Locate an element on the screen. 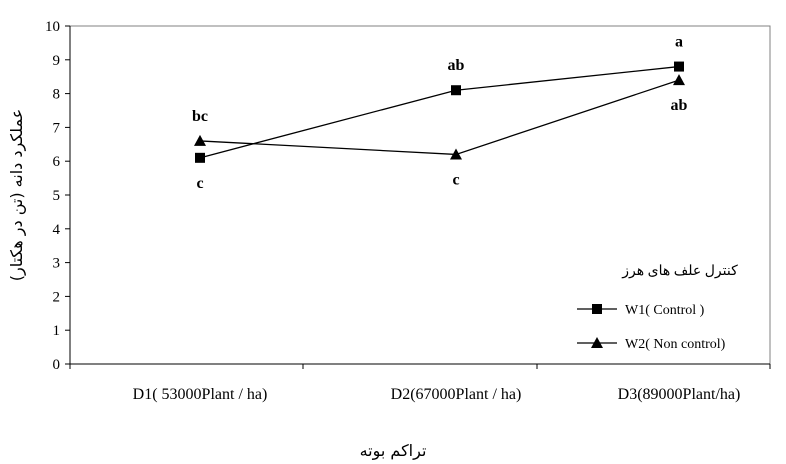 This screenshot has width=786, height=464. y-tick-label: 3 is located at coordinates (57, 264).